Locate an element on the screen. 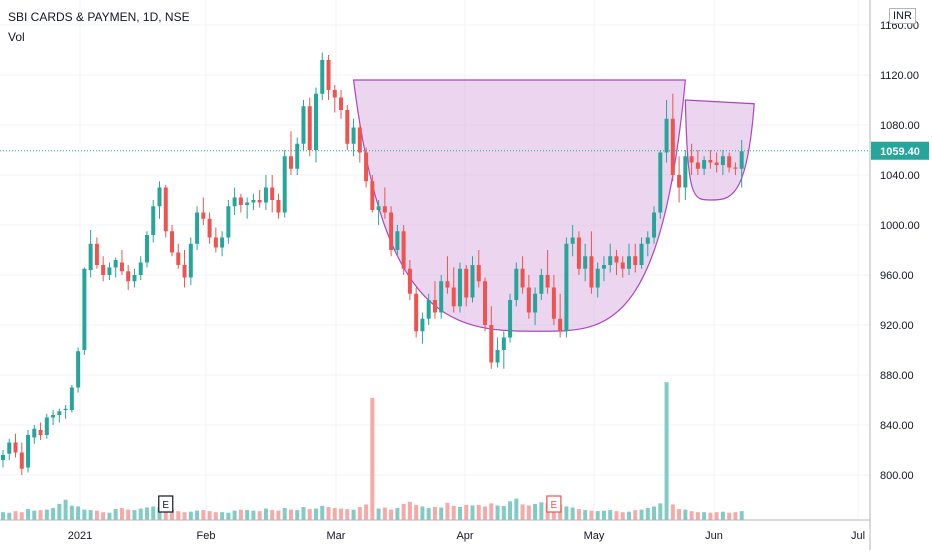 This screenshot has width=932, height=555. x-tick-label: 2021 is located at coordinates (80, 536).